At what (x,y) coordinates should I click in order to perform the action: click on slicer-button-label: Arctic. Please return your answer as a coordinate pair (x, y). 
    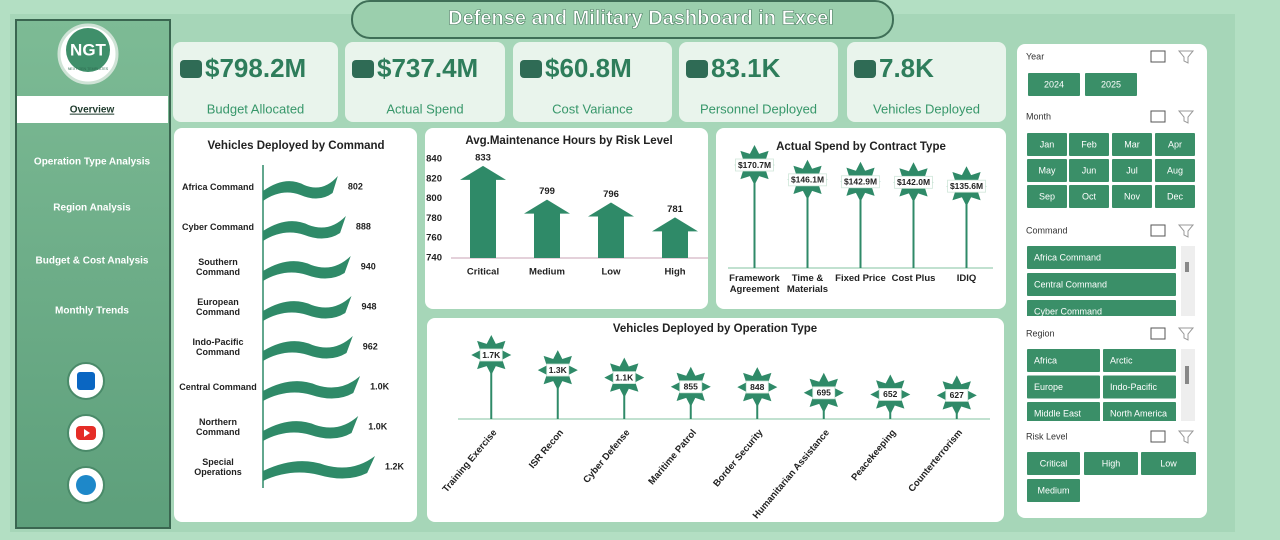
    Looking at the image, I should click on (1121, 360).